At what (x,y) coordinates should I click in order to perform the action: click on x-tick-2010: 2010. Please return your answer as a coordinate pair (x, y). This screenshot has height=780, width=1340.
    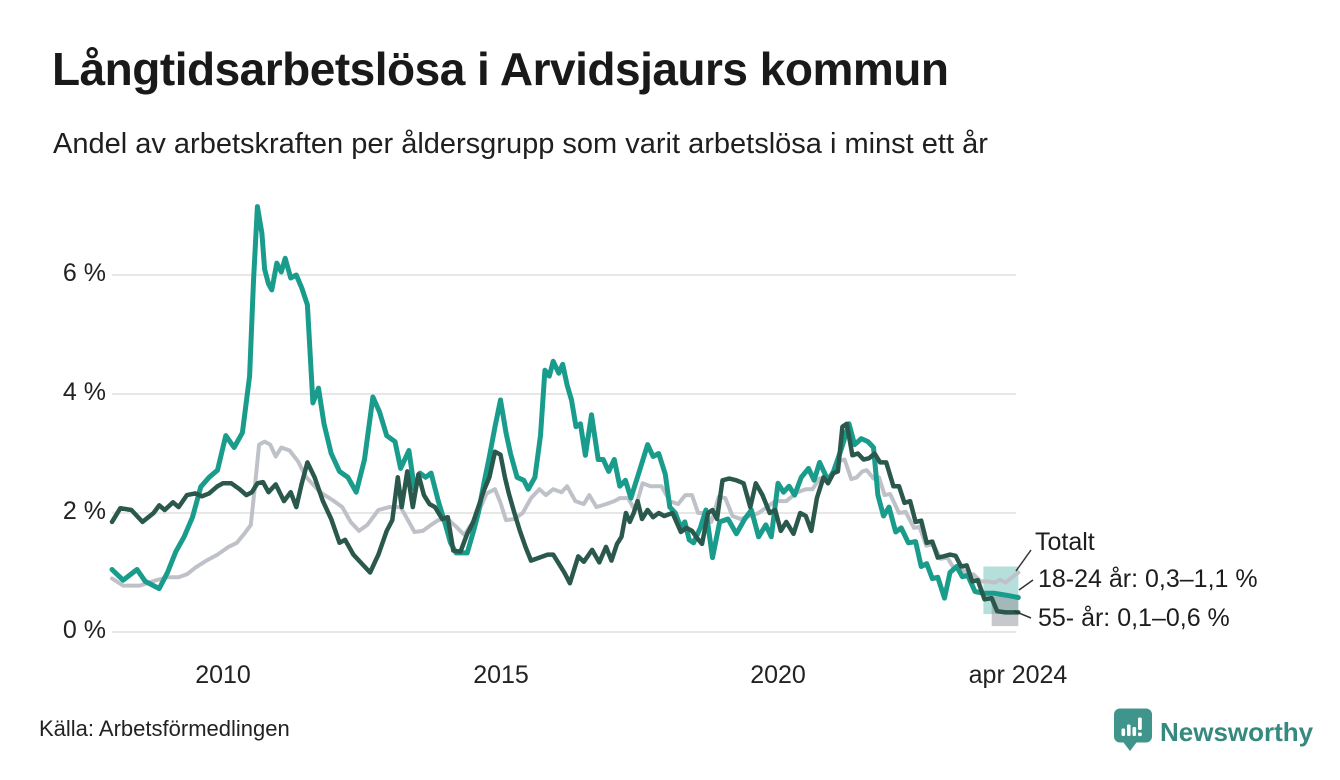
    Looking at the image, I should click on (223, 675).